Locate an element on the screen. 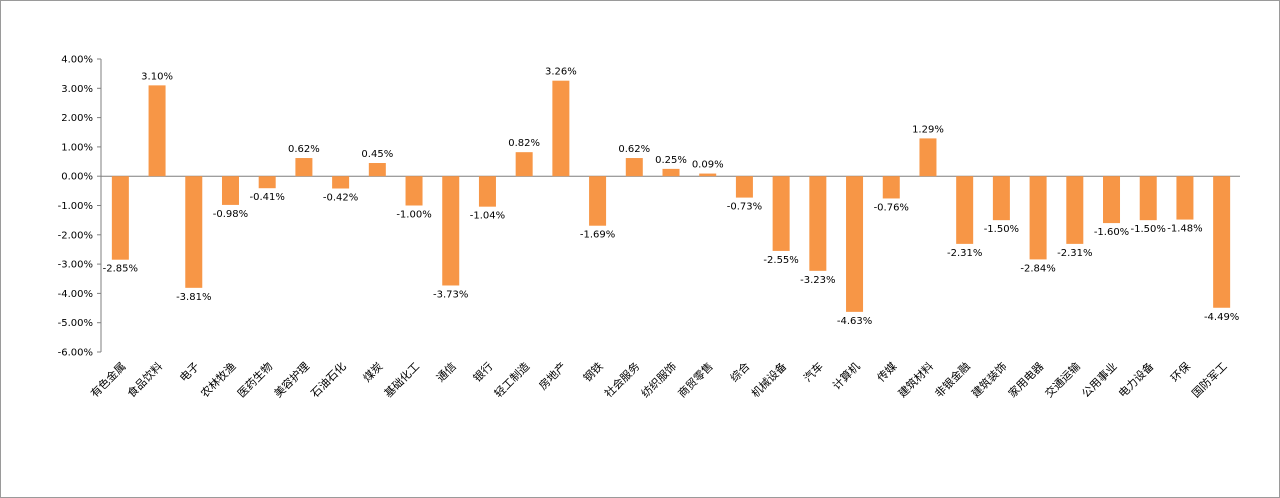 This screenshot has width=1280, height=498. data-label: 0.82% is located at coordinates (524, 143).